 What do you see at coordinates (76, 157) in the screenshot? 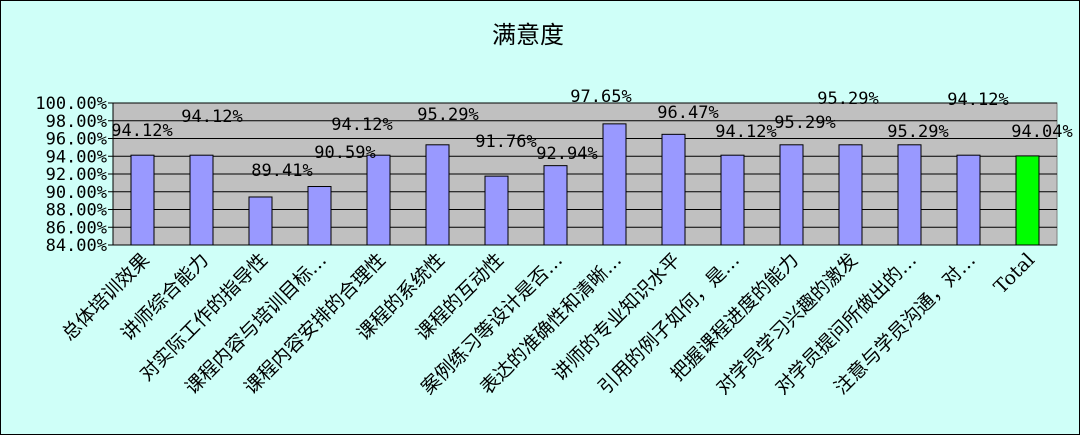
I see `y-tick-label: 94.00%` at bounding box center [76, 157].